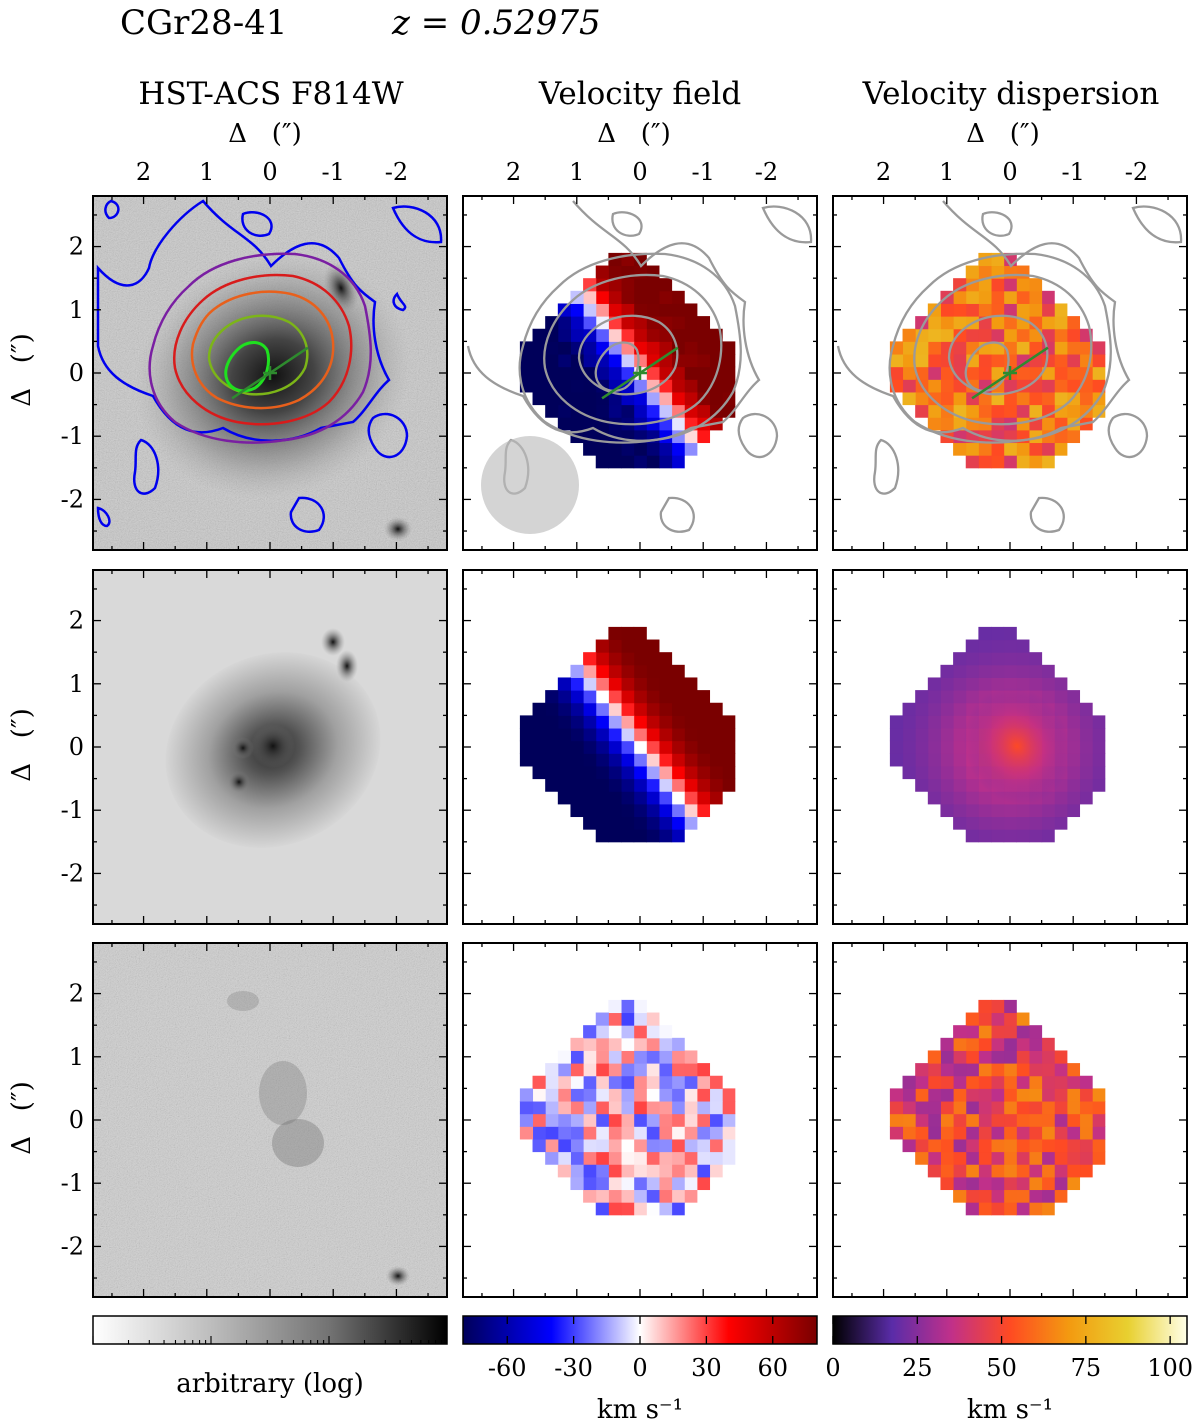 The image size is (1200, 1428). What do you see at coordinates (270, 747) in the screenshot?
I see `panel-hst-model` at bounding box center [270, 747].